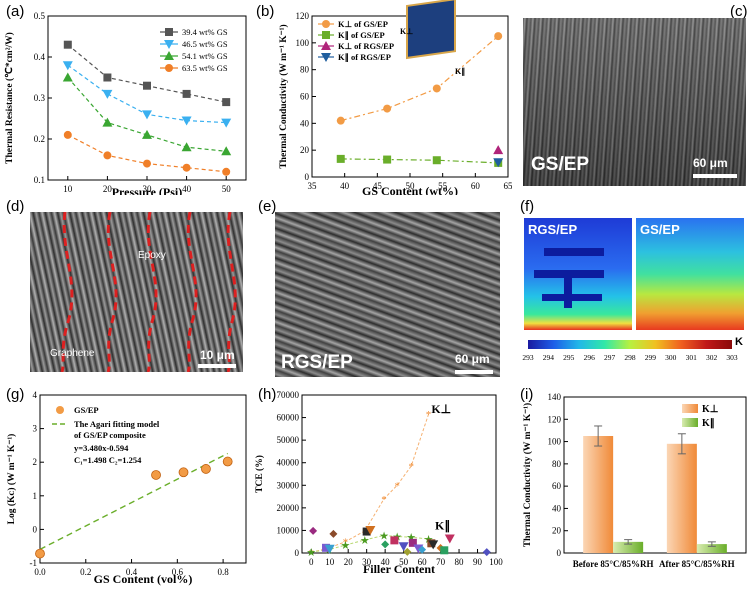 This screenshot has height=591, width=750. Describe the element at coordinates (35, 395) in the screenshot. I see `y-tick-label: 4` at that location.